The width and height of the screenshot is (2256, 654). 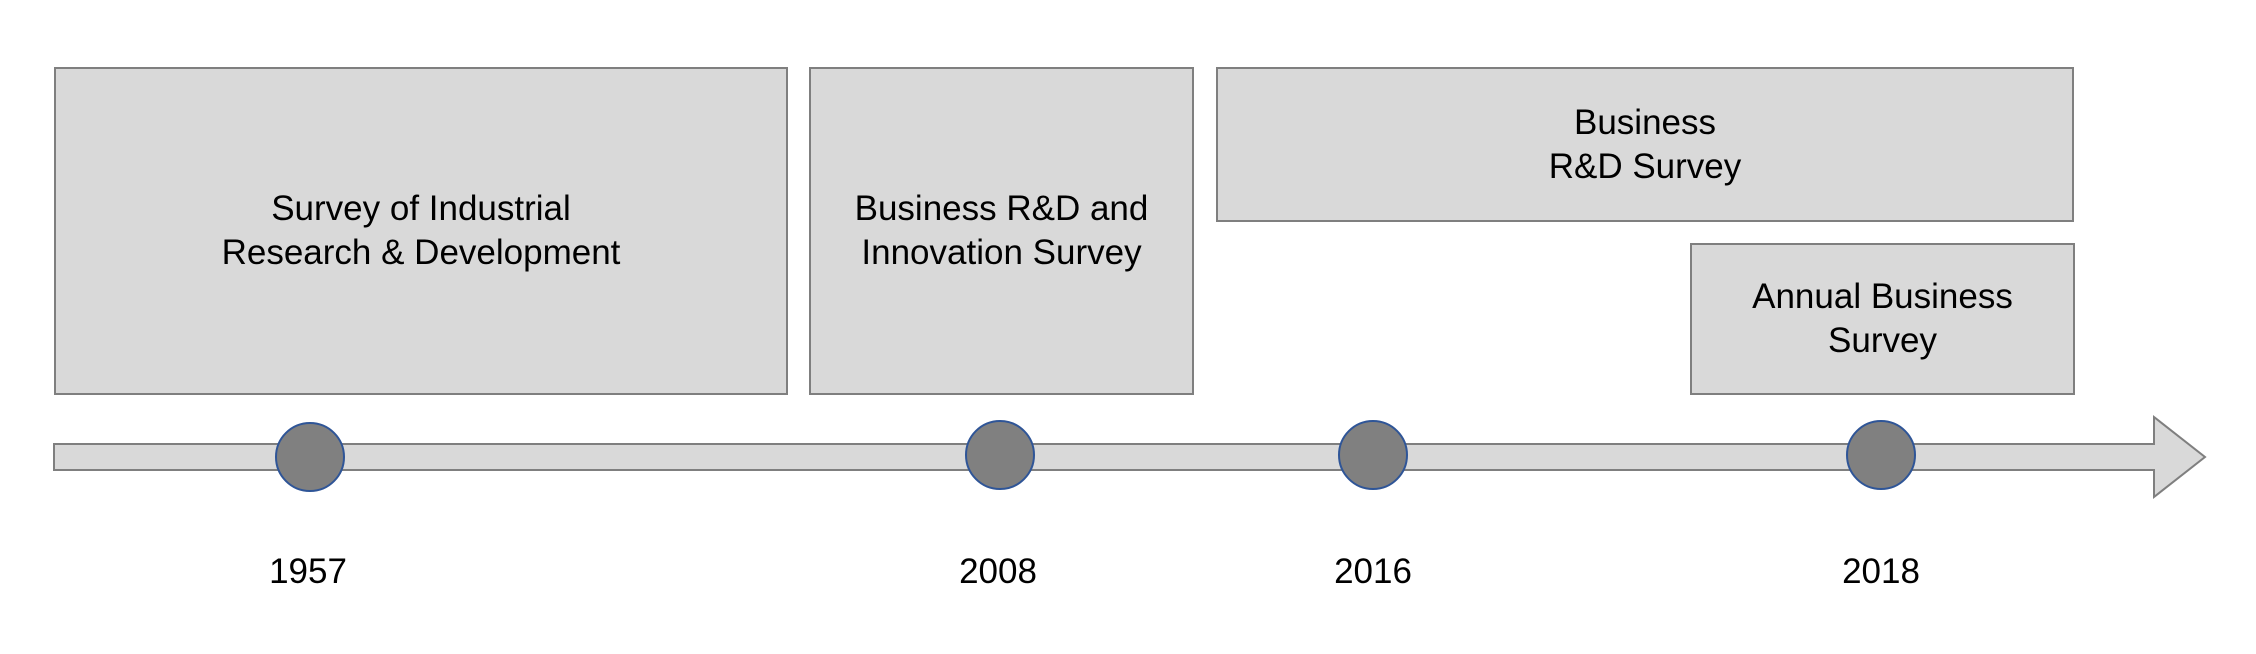 What do you see at coordinates (1373, 455) in the screenshot?
I see `timeline-marker-2016` at bounding box center [1373, 455].